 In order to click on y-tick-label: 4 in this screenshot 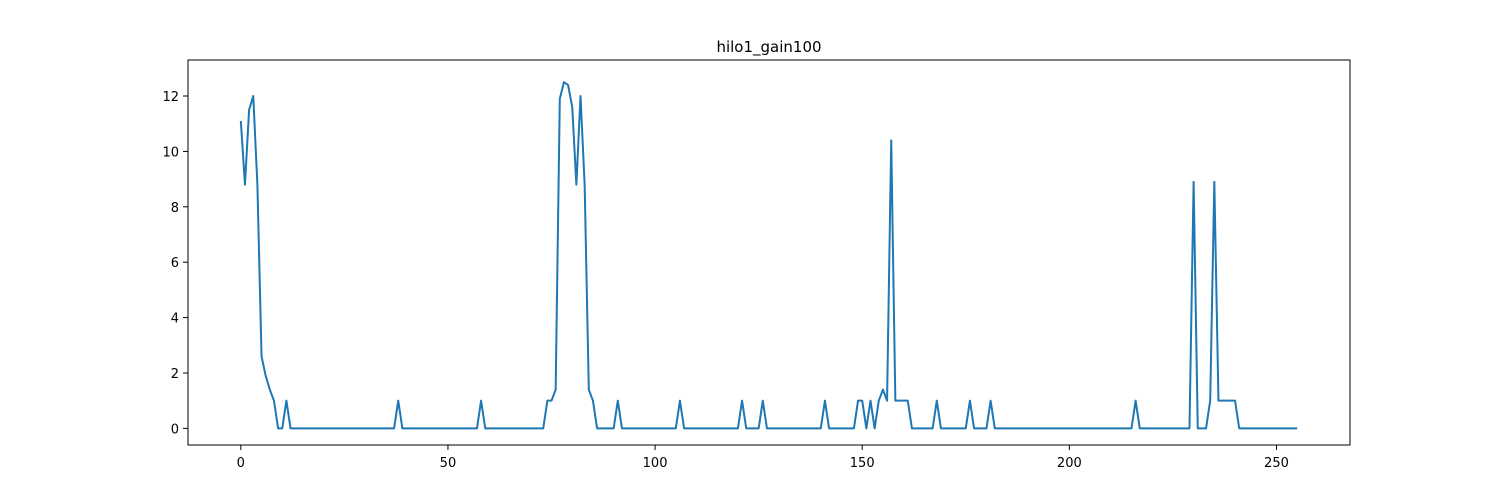, I will do `click(175, 319)`.